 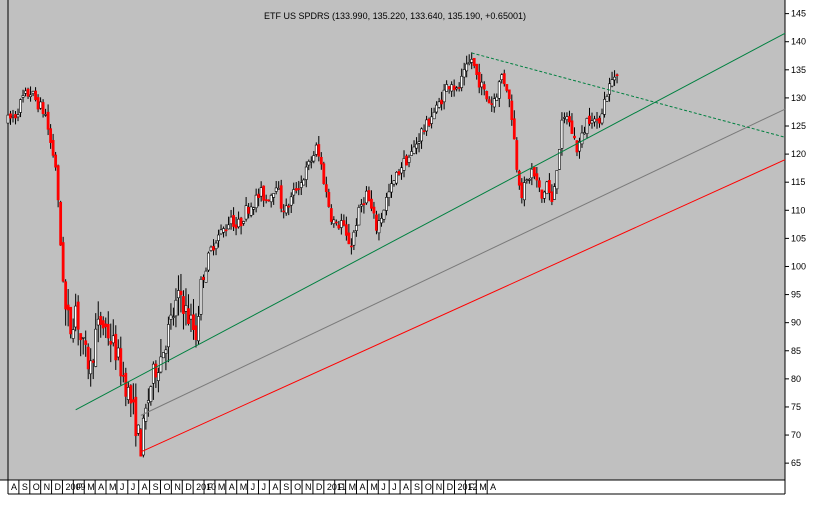 I want to click on y-tick-label: 140, so click(x=798, y=42).